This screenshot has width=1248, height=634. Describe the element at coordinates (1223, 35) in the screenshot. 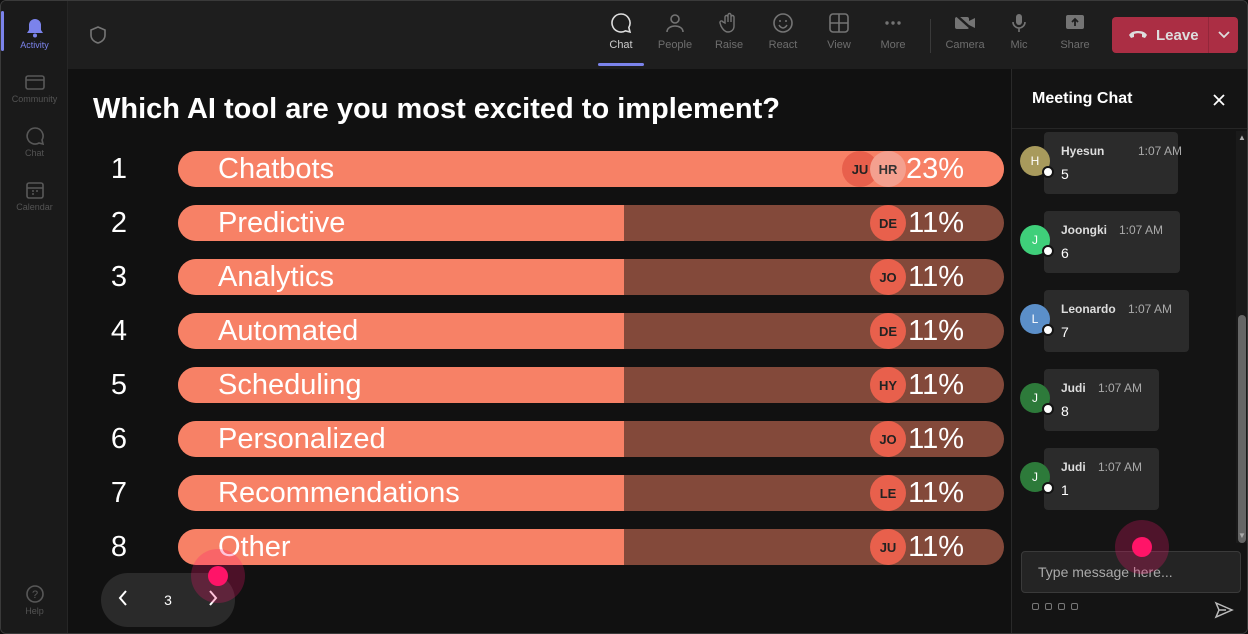

I see `leave-dropdown` at that location.